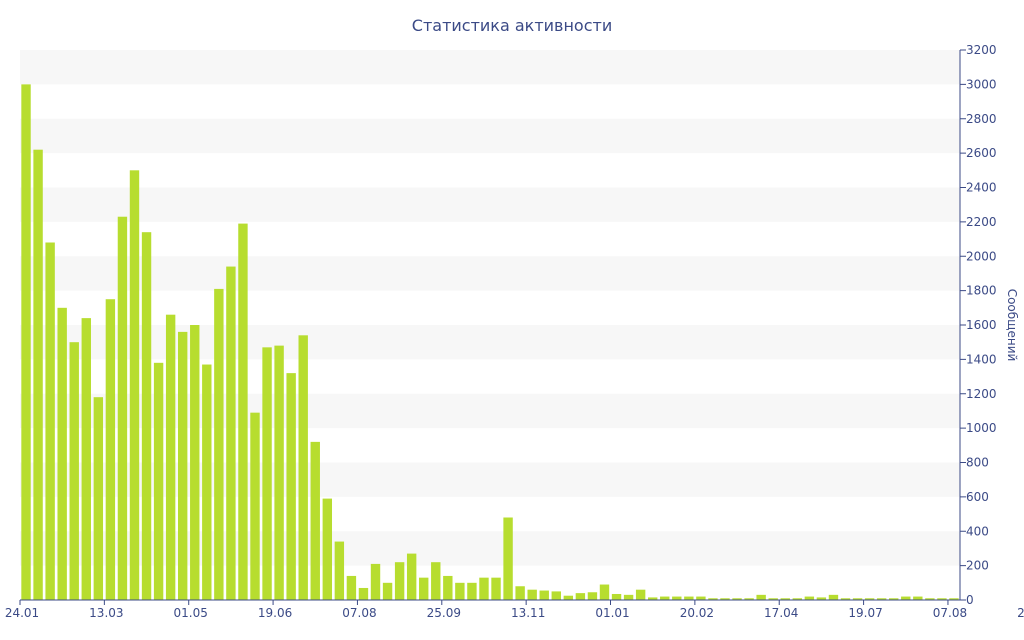 This screenshot has height=640, width=1024. What do you see at coordinates (981, 153) in the screenshot?
I see `y-tick-label: 2600` at bounding box center [981, 153].